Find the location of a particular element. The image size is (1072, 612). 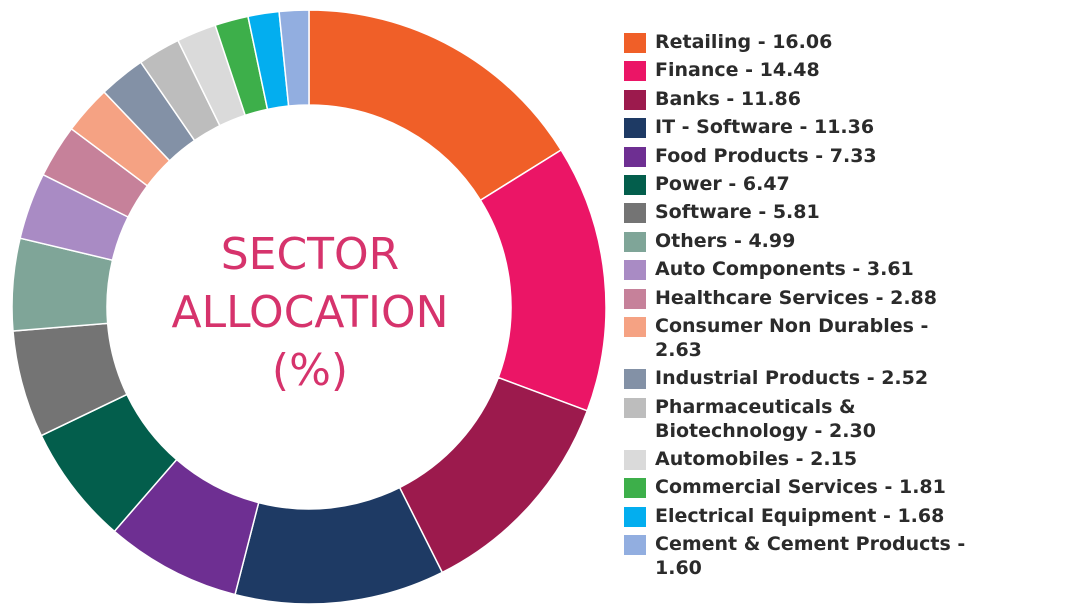

legend-label: Software - 5.81 is located at coordinates (737, 212).